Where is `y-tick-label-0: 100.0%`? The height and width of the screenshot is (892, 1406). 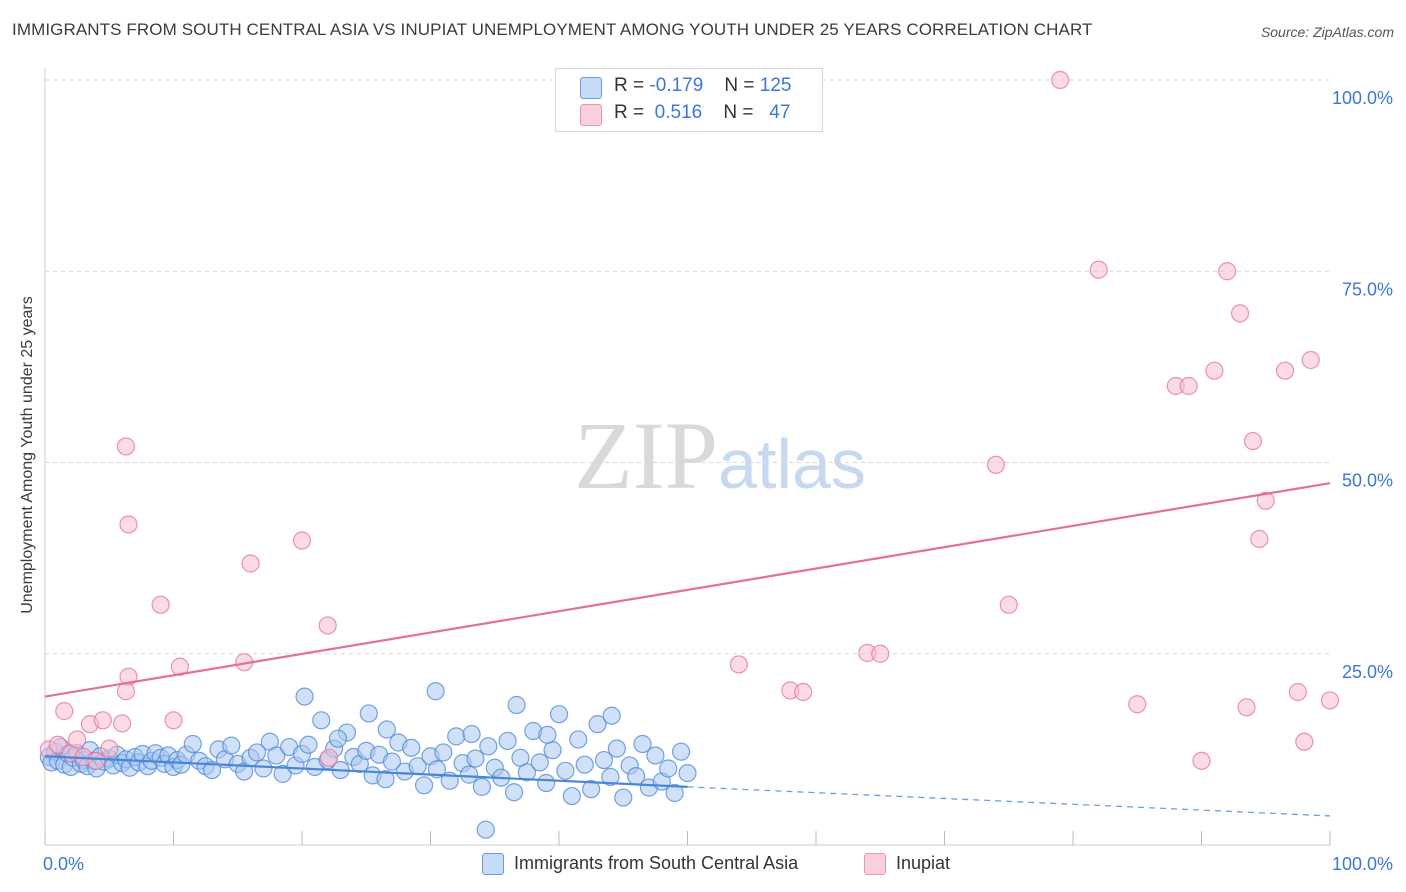 y-tick-label-0: 100.0% is located at coordinates (1362, 98).